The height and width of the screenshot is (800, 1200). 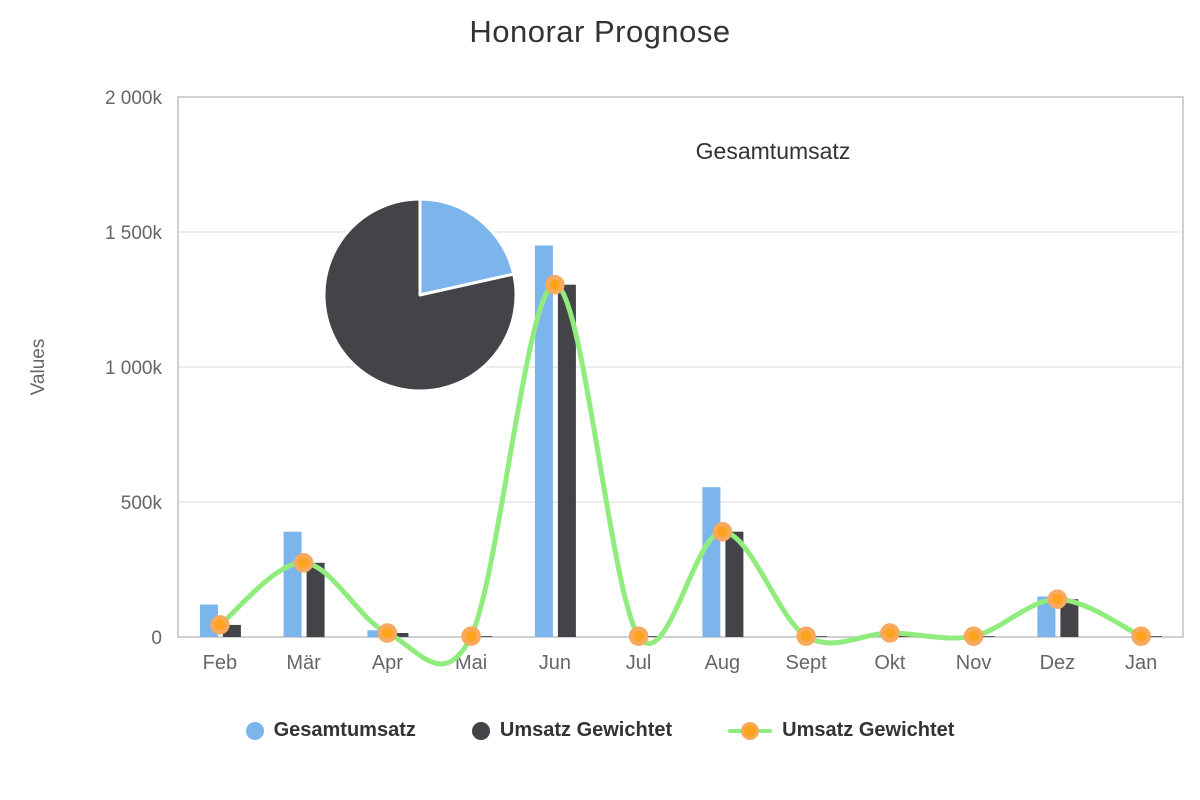 What do you see at coordinates (890, 663) in the screenshot?
I see `x-tick-label: Okt` at bounding box center [890, 663].